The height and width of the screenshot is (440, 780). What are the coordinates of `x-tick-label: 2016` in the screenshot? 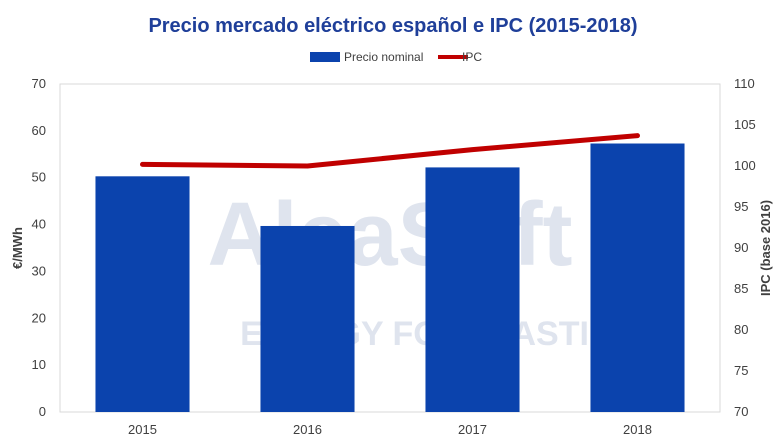 It's located at (307, 429).